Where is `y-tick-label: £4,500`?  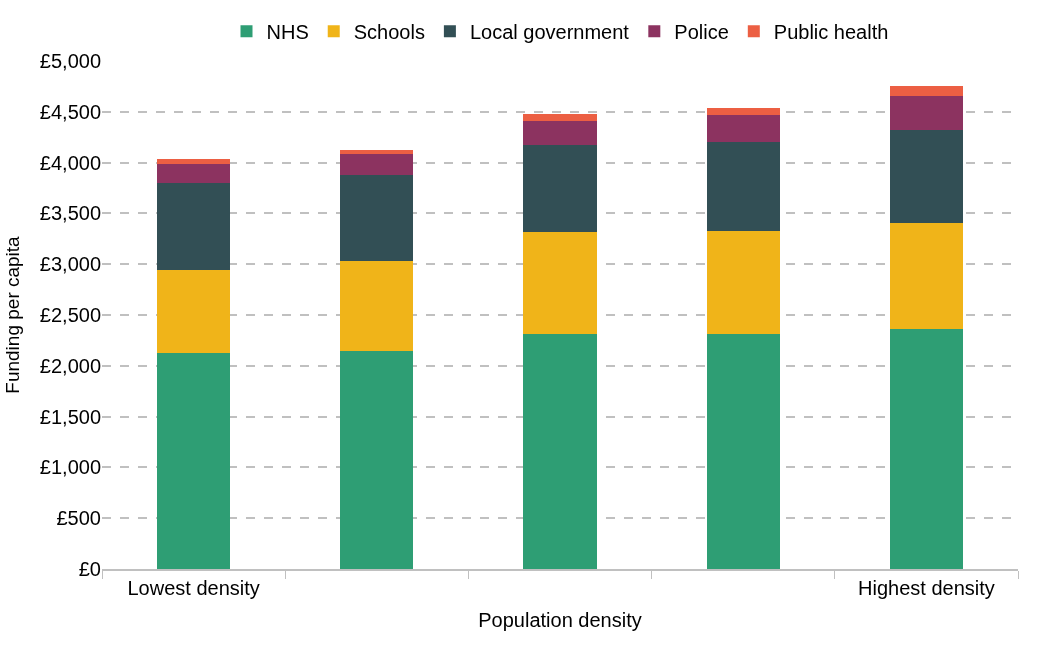
y-tick-label: £4,500 is located at coordinates (70, 111).